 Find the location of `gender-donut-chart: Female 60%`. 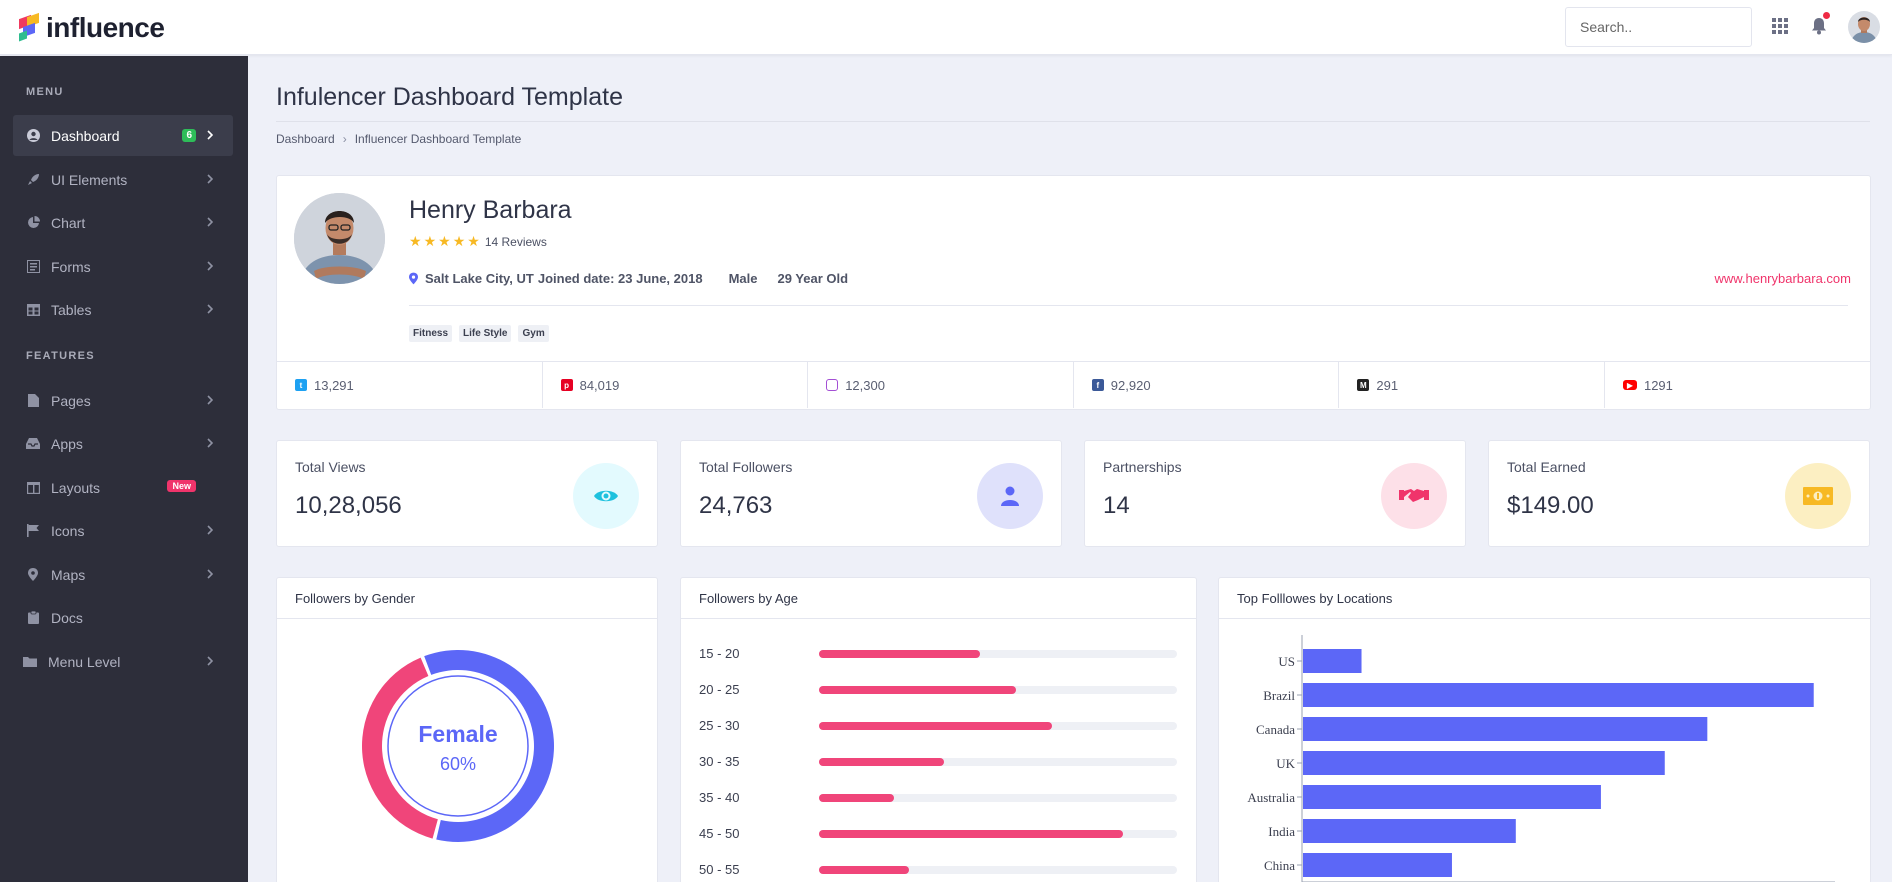

gender-donut-chart: Female 60% is located at coordinates (458, 746).